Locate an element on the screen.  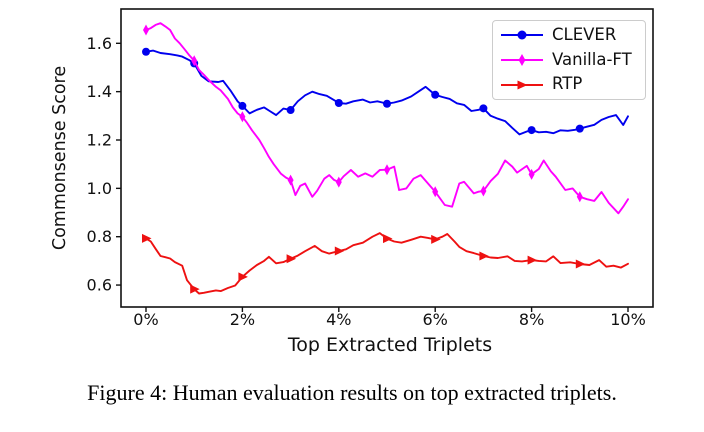
legend-label: CLEVER is located at coordinates (584, 35).